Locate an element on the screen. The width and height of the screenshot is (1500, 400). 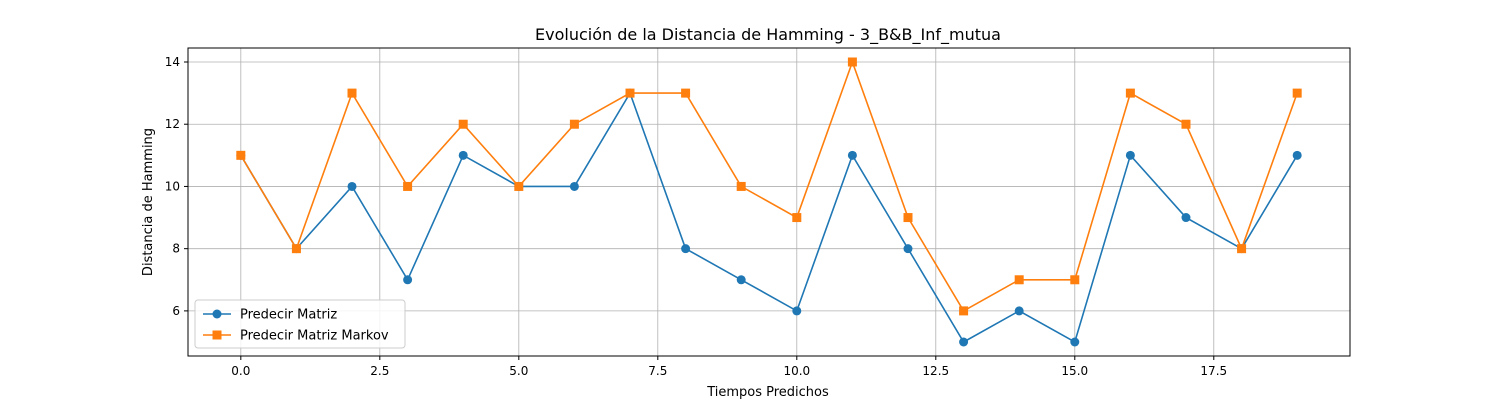
x-tick-label: 0.0 is located at coordinates (240, 371).